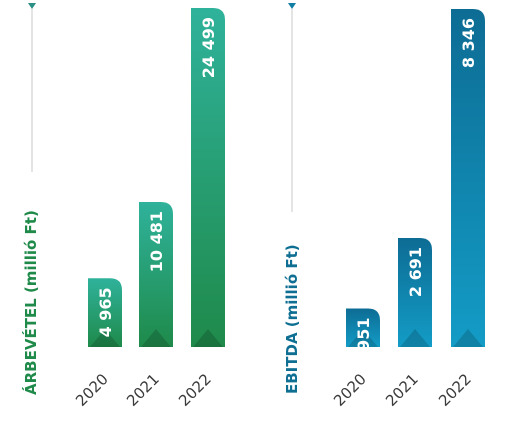 Image resolution: width=514 pixels, height=426 pixels. Describe the element at coordinates (208, 177) in the screenshot. I see `revenue-bar-2022` at that location.